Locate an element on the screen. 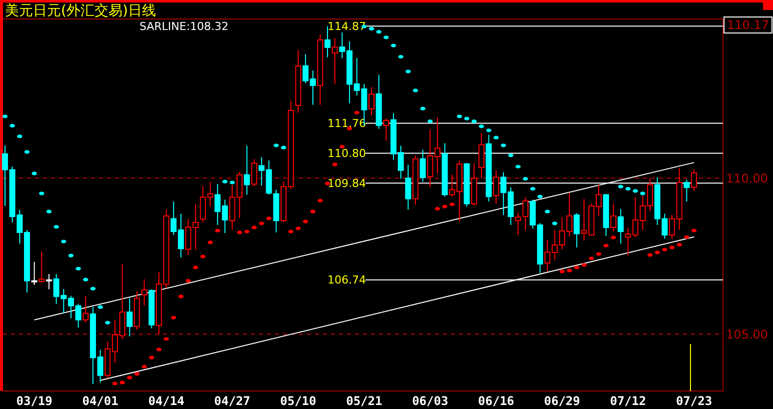  x-tick-label: 05/21 is located at coordinates (364, 401).